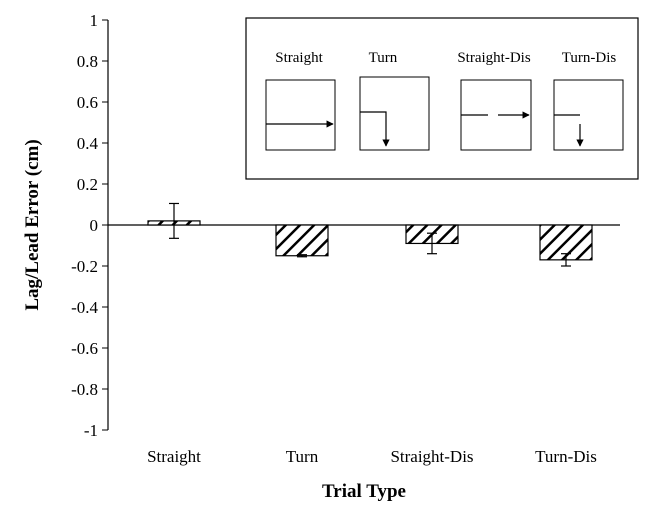  What do you see at coordinates (302, 240) in the screenshot?
I see `bar-turn` at bounding box center [302, 240].